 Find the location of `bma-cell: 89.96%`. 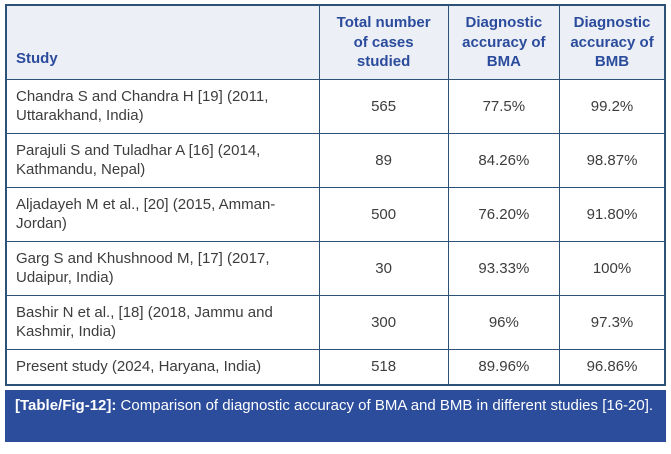

bma-cell: 89.96% is located at coordinates (504, 367).